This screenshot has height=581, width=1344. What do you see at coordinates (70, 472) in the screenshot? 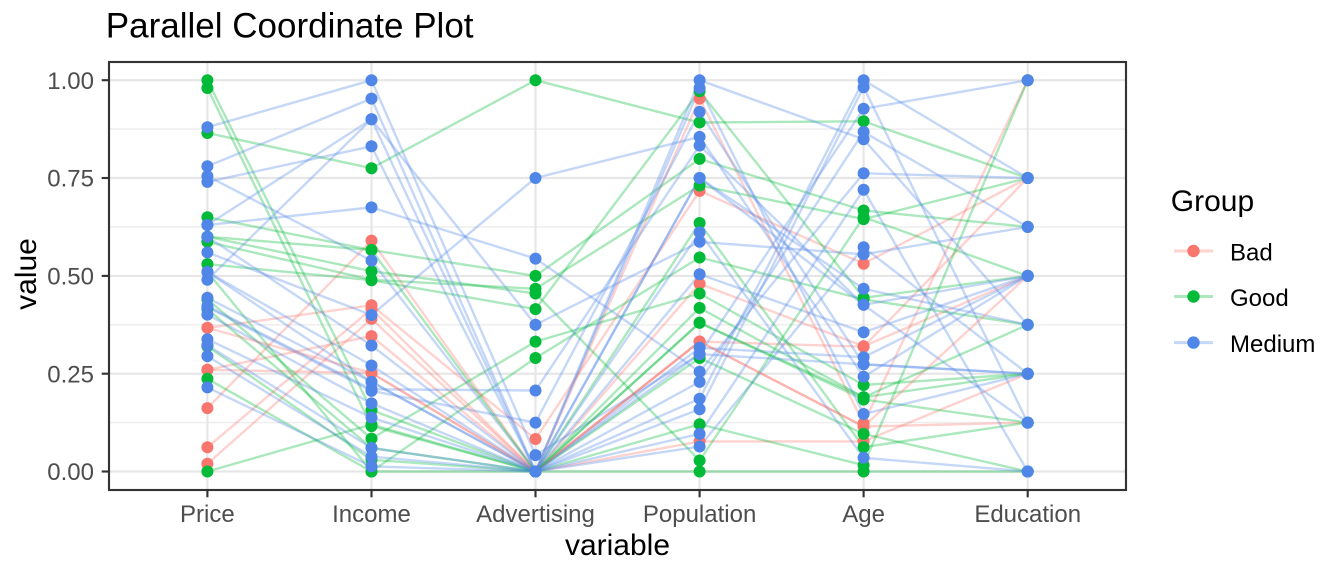
I see `svg-text: 0.00` at bounding box center [70, 472].